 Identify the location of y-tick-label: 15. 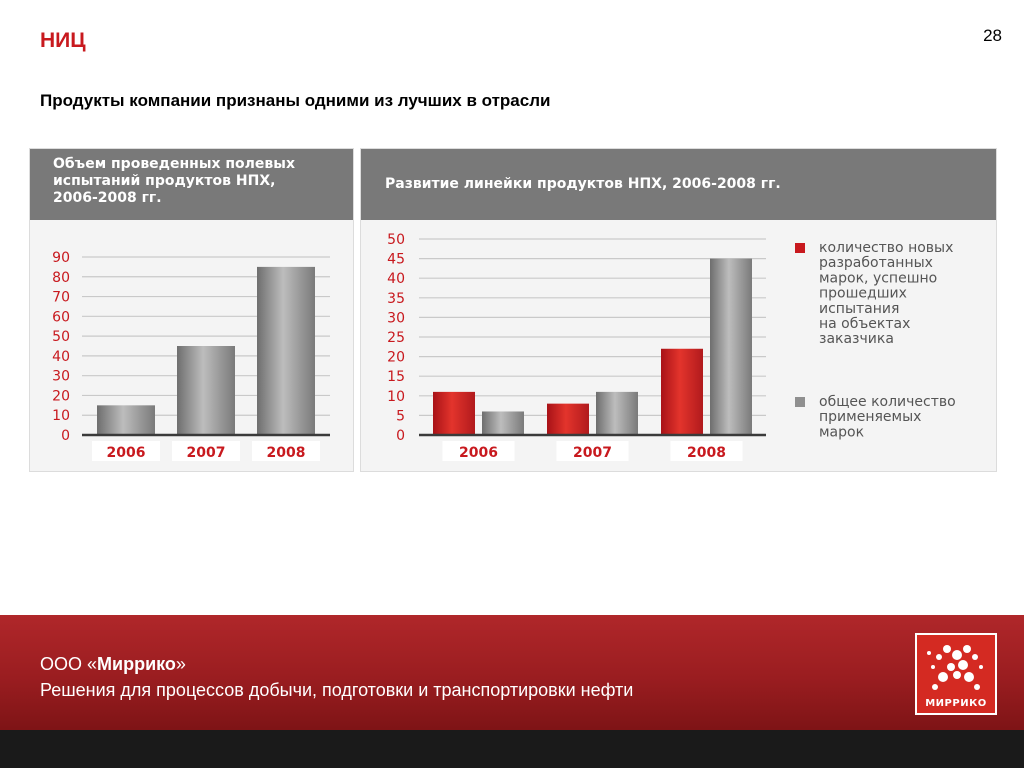
(396, 377).